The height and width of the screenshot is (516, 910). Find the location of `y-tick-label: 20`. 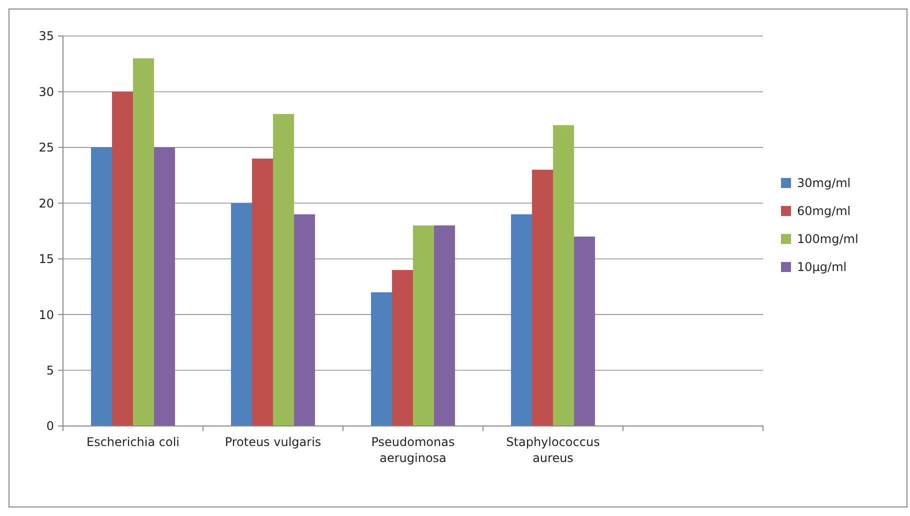

y-tick-label: 20 is located at coordinates (46, 203).